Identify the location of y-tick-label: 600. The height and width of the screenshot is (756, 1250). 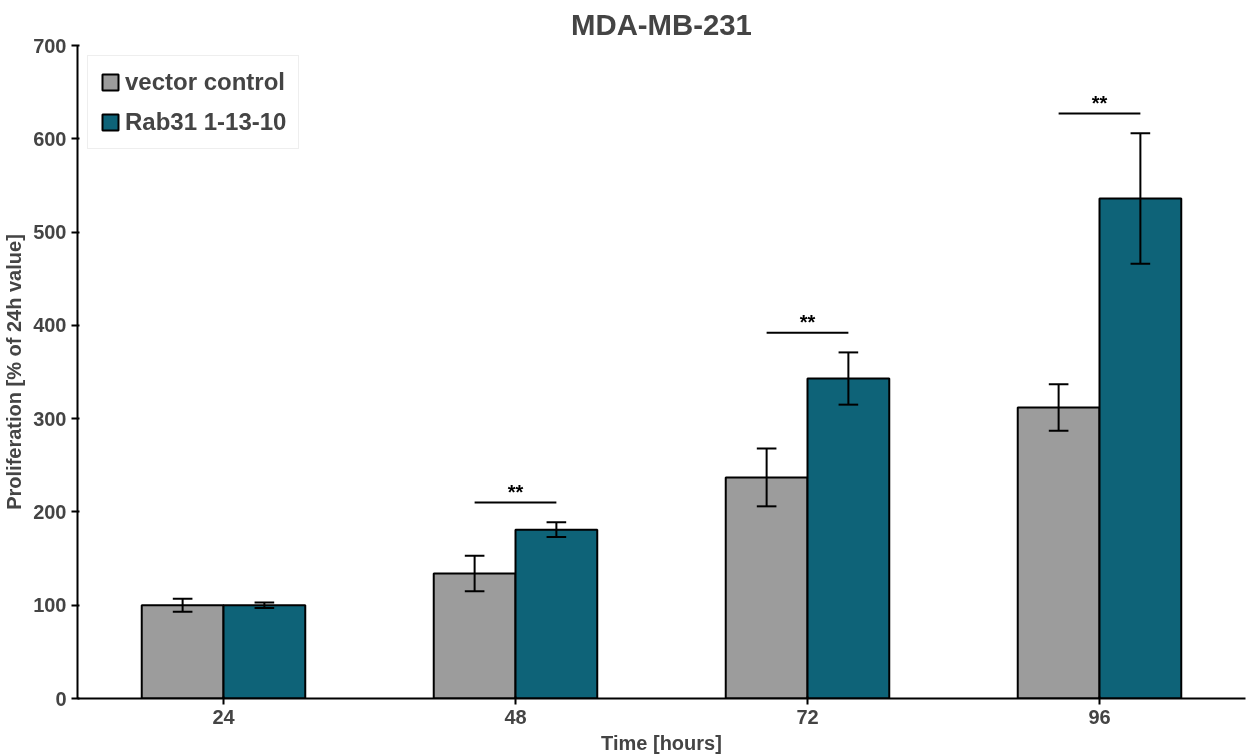
(50, 138).